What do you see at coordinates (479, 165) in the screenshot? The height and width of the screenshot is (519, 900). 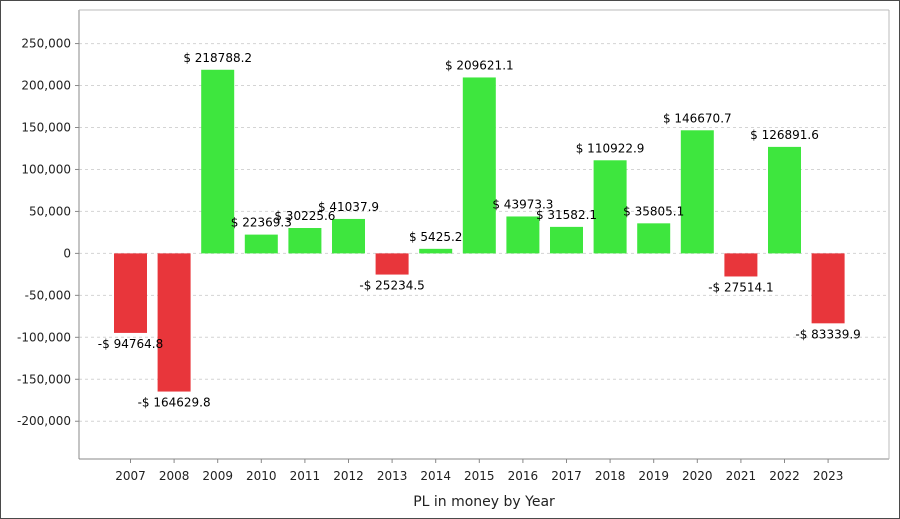 I see `bar-2015` at bounding box center [479, 165].